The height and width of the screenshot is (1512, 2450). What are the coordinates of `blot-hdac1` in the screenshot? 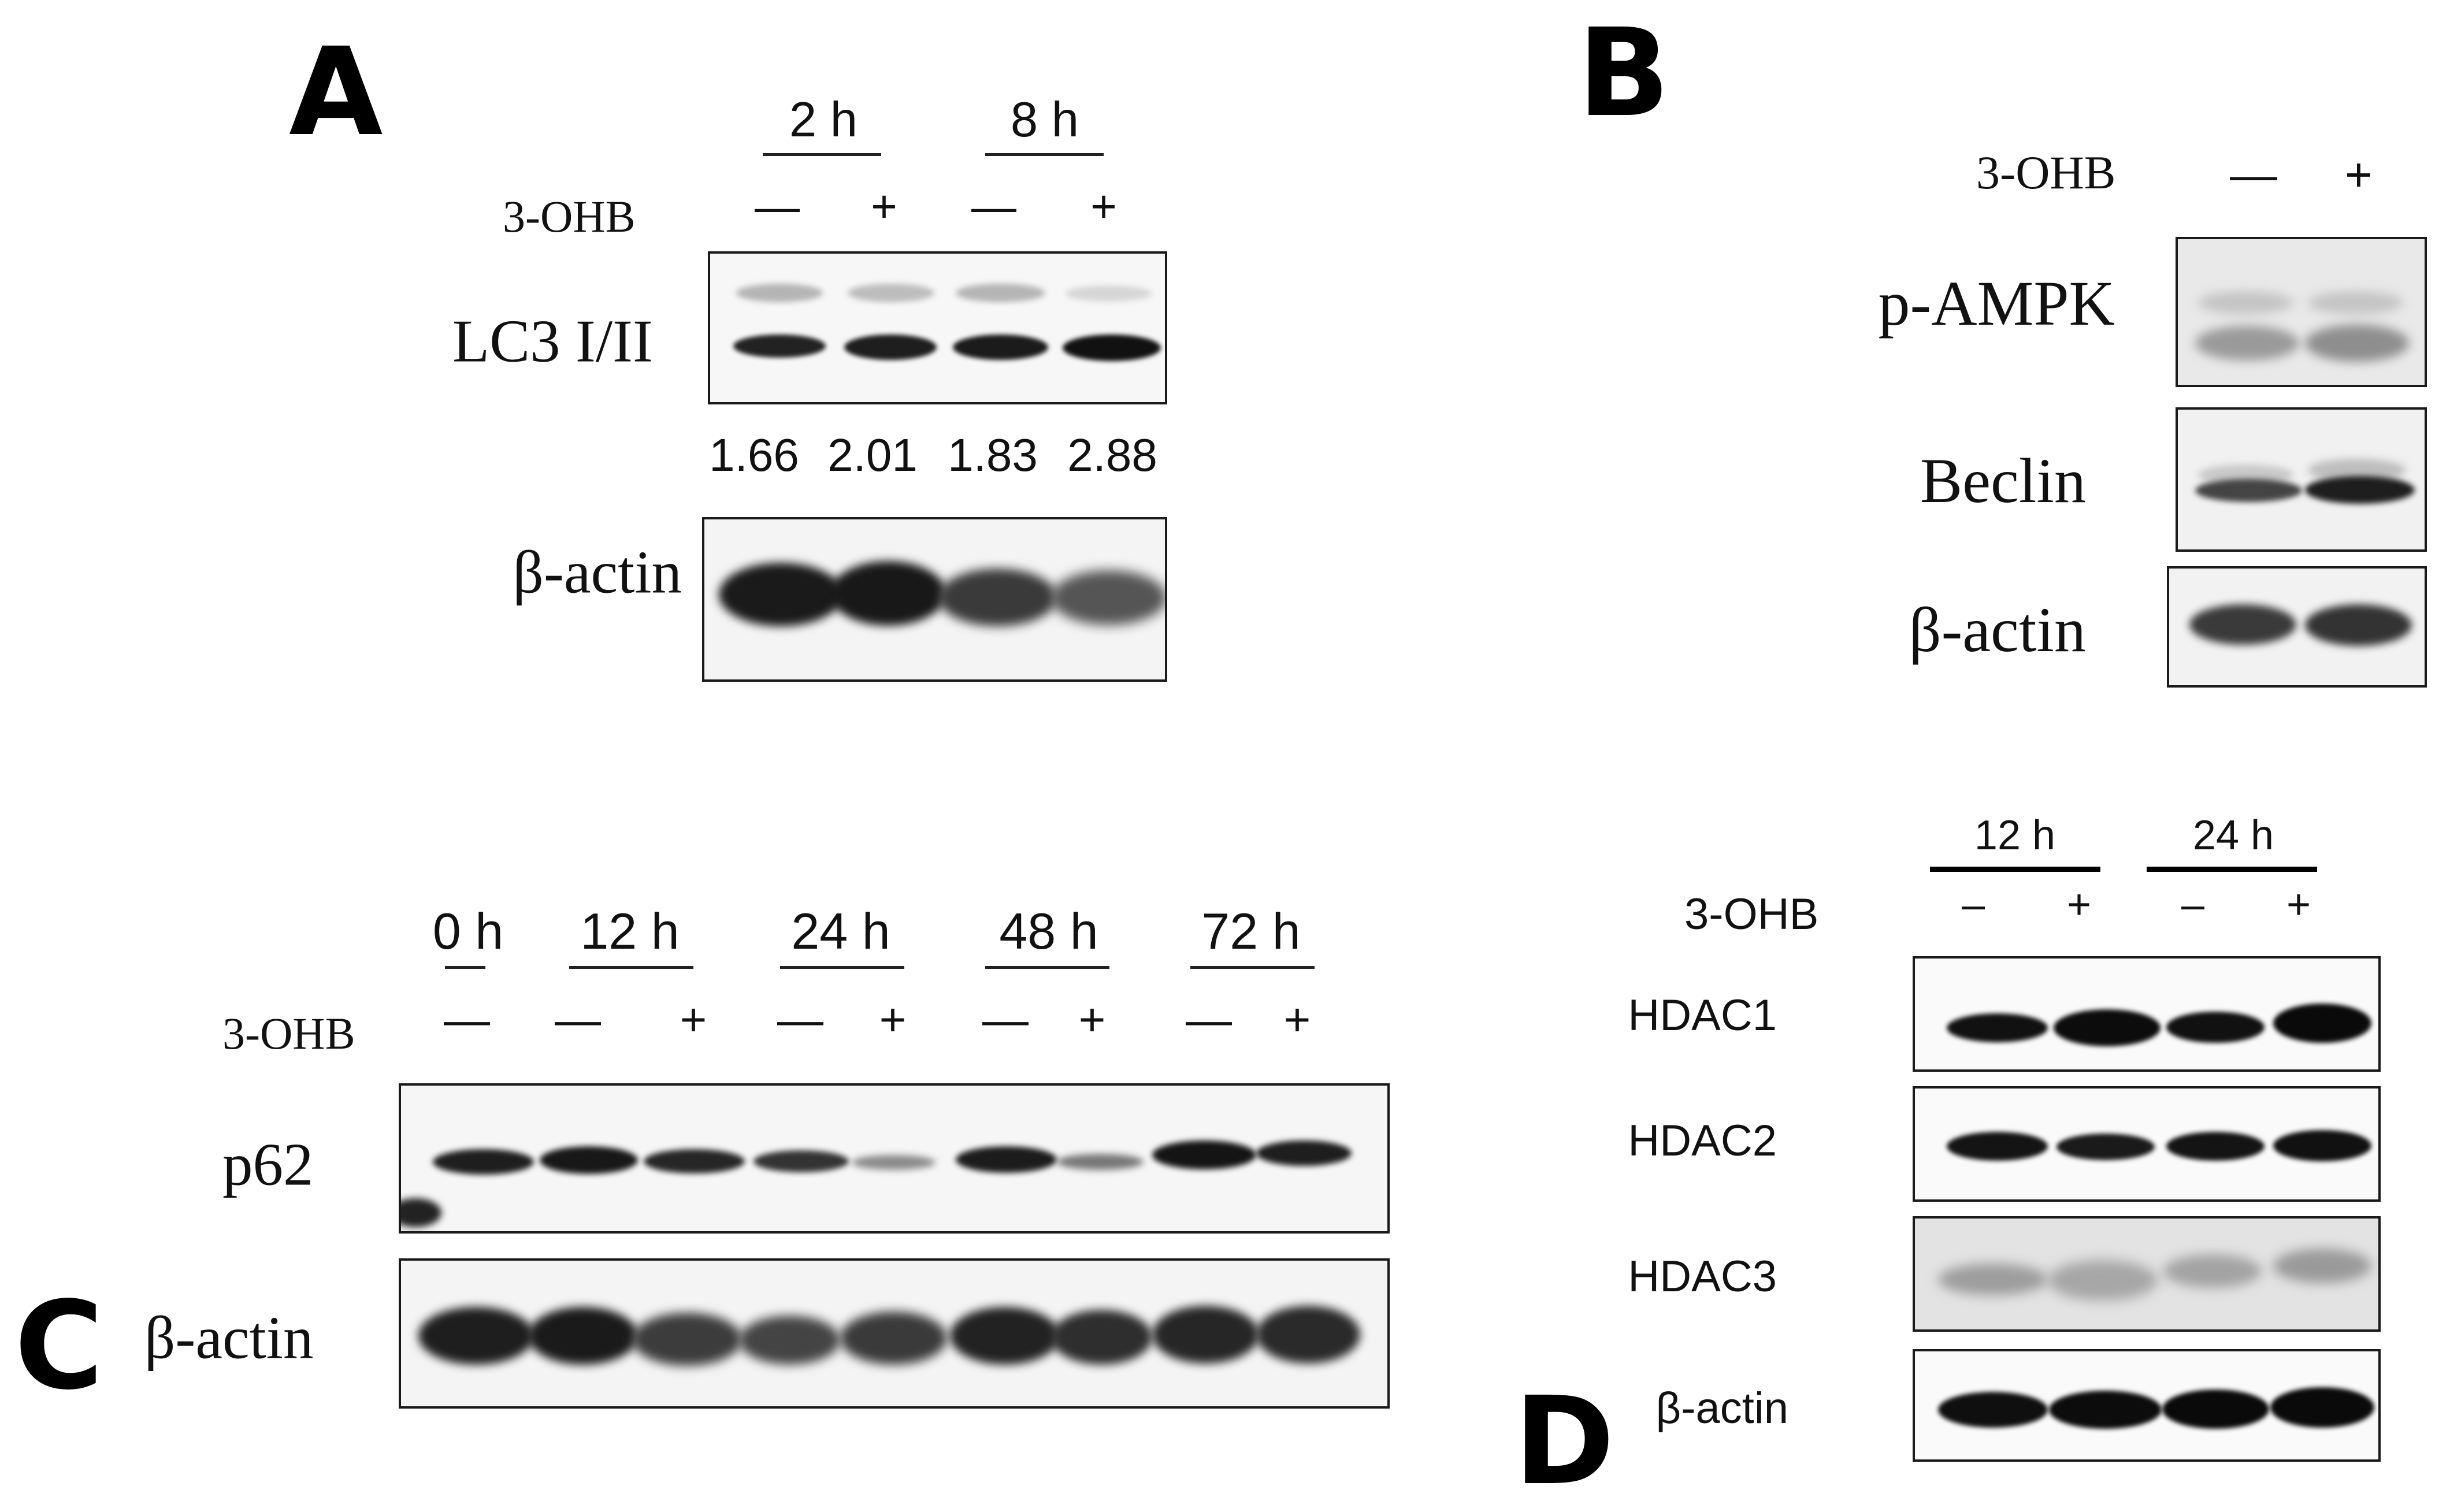 It's located at (2147, 1014).